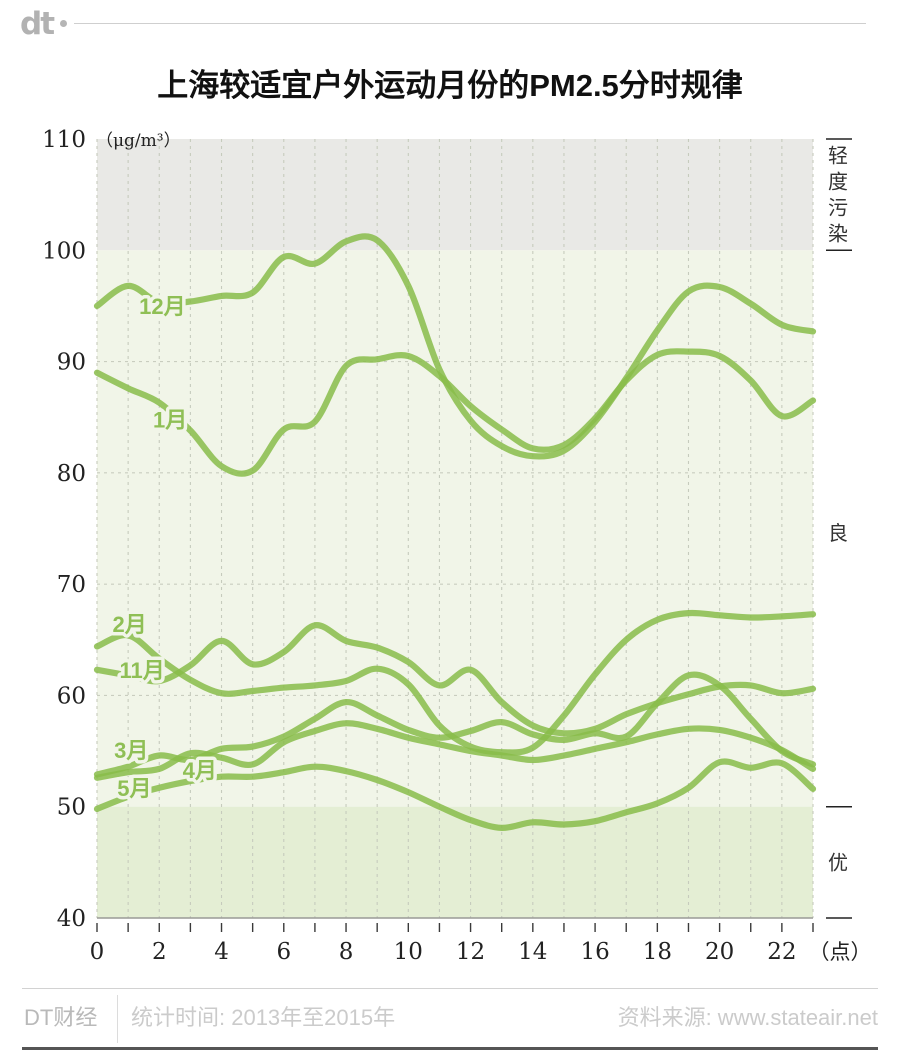  I want to click on band-label-lightpollution-char-2: 污, so click(838, 208).